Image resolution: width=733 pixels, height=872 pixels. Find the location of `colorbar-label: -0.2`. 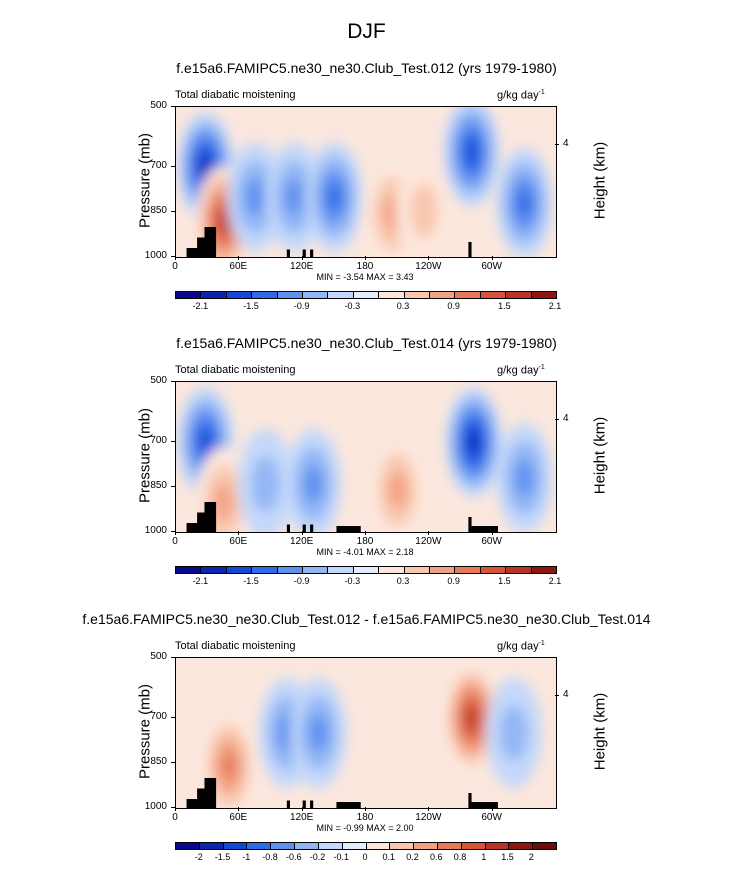

colorbar-label: -0.2 is located at coordinates (317, 857).